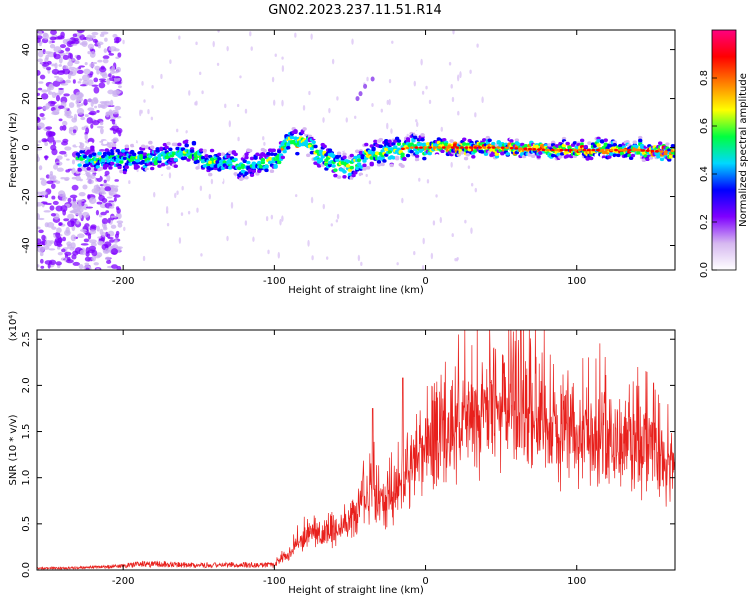 The height and width of the screenshot is (600, 750). Describe the element at coordinates (425, 581) in the screenshot. I see `x-tick-label: 0` at that location.